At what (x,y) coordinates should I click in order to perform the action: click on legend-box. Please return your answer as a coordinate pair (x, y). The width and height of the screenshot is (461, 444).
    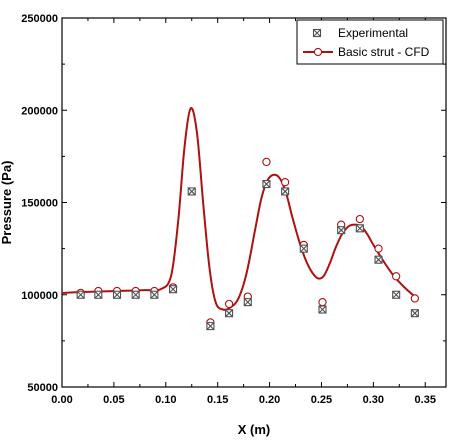
    Looking at the image, I should click on (370, 42).